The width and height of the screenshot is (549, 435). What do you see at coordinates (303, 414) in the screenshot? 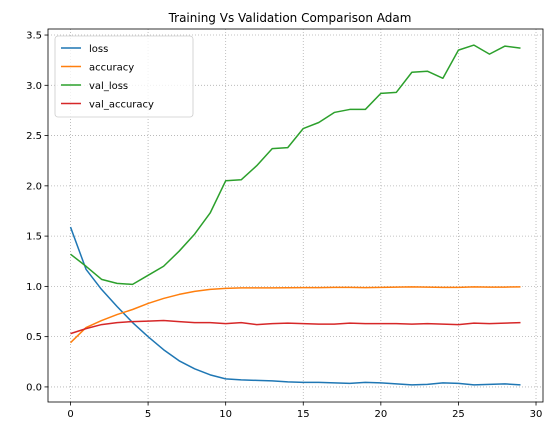
I see `x-tick-label: 15` at bounding box center [303, 414].